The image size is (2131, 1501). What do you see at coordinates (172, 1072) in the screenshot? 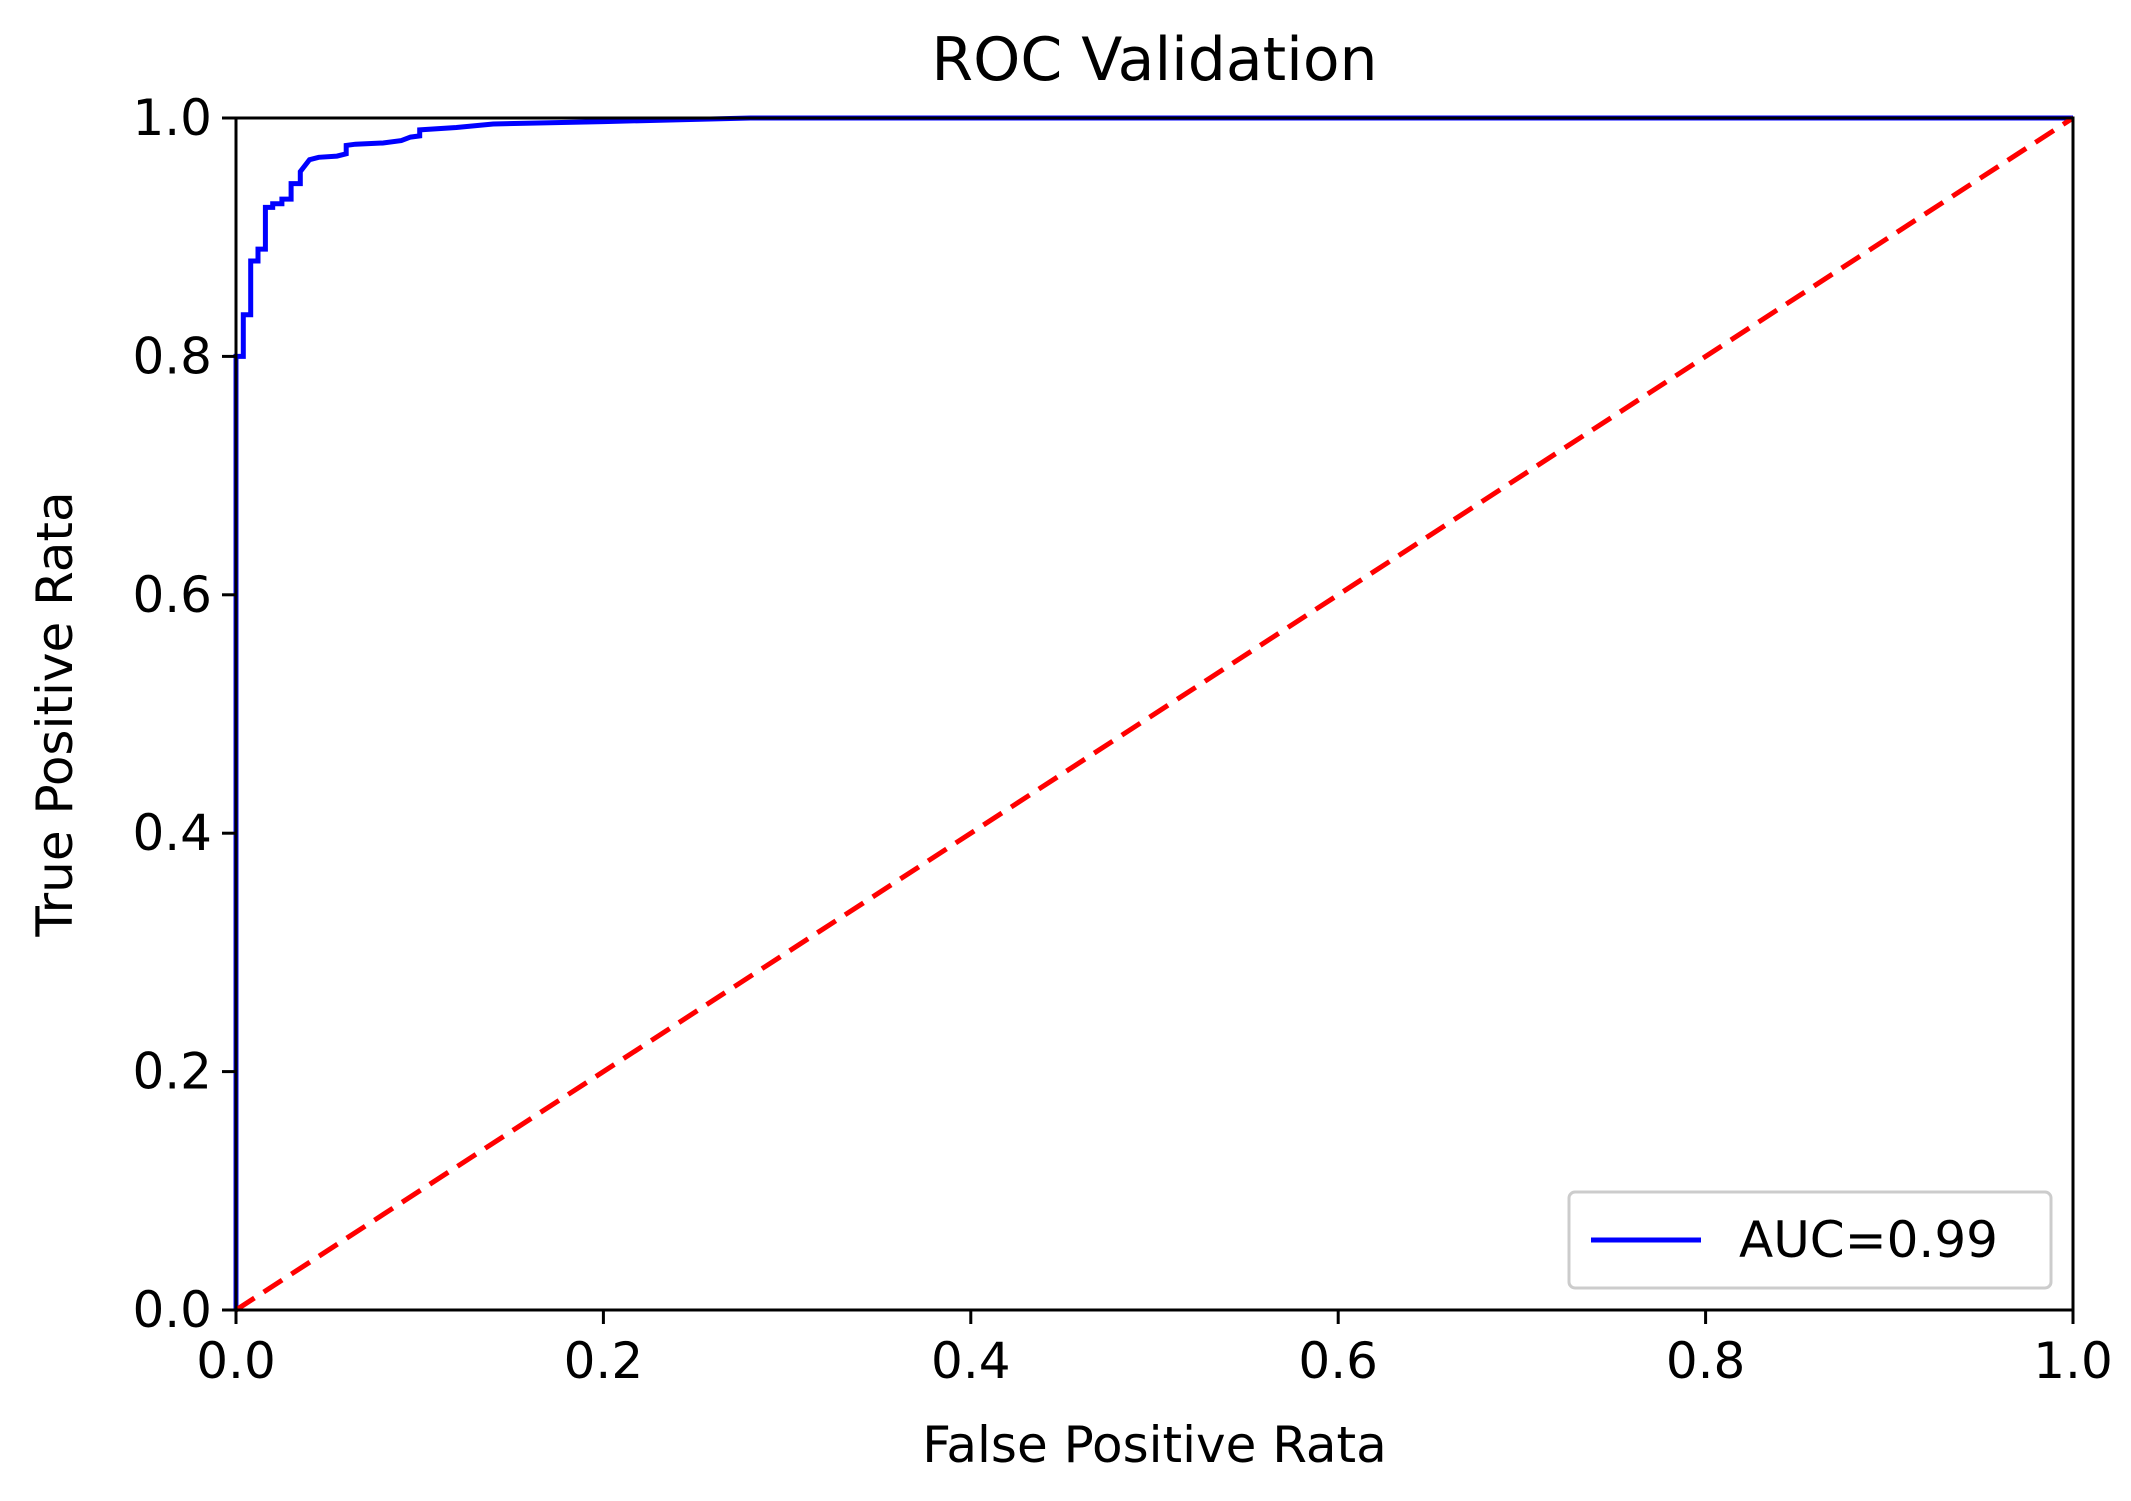
I see `y-tick-label: 0.2` at bounding box center [172, 1072].